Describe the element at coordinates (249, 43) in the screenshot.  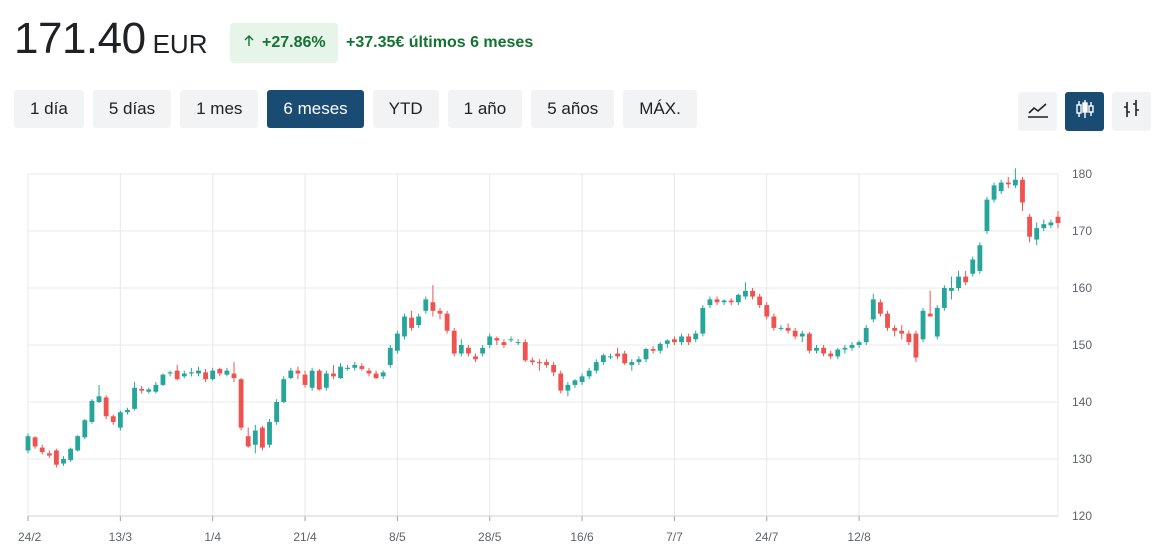
I see `arrow-up-icon` at that location.